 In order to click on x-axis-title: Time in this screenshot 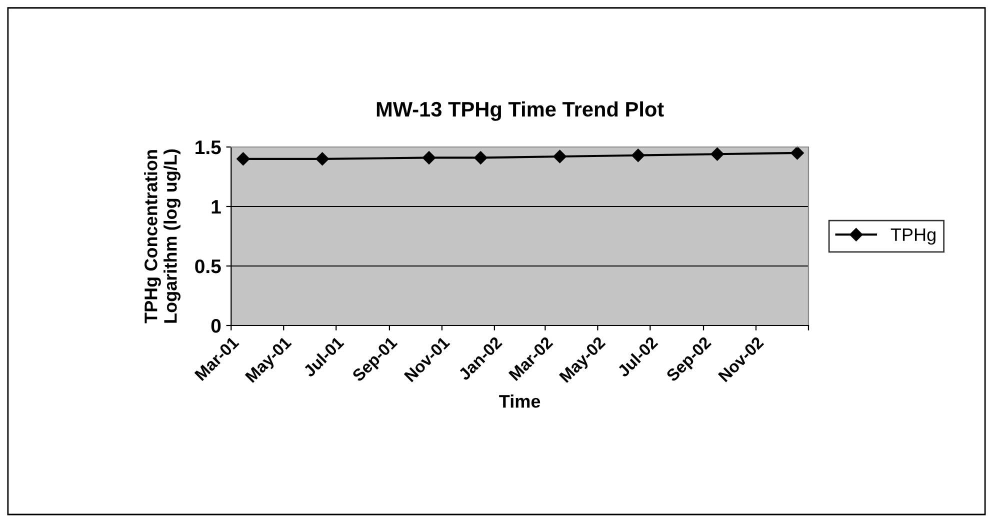, I will do `click(519, 401)`.